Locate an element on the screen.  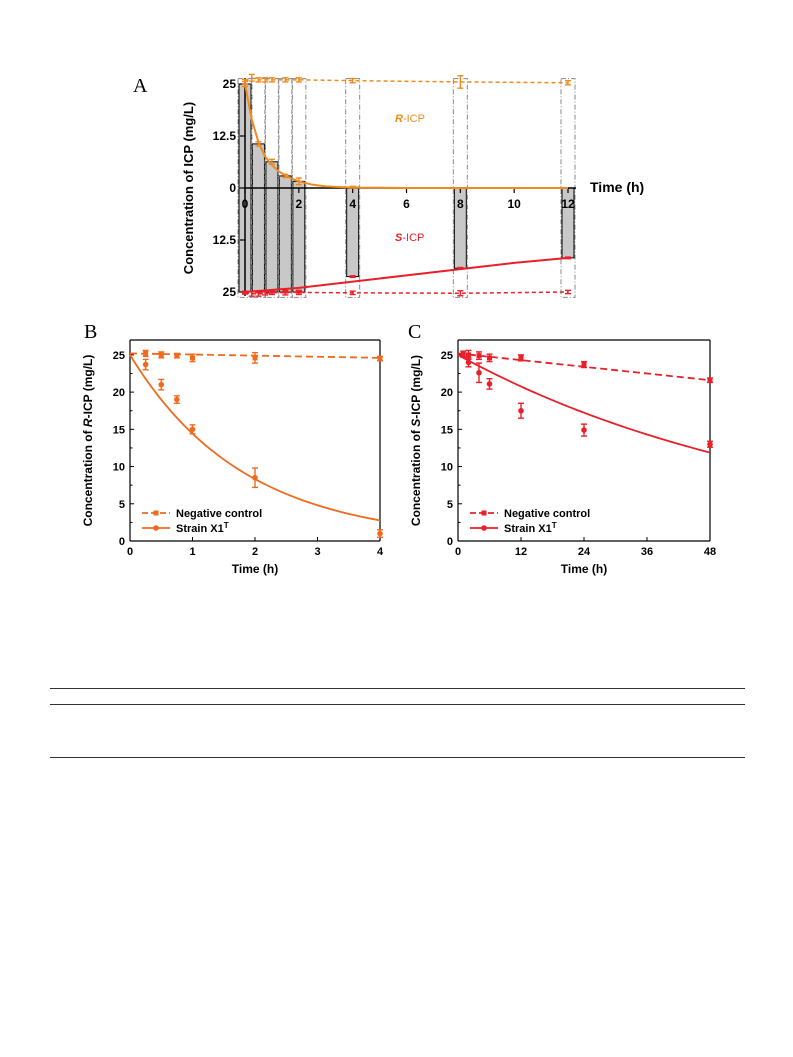
a-x-tick-label-2: 4 is located at coordinates (352, 204).